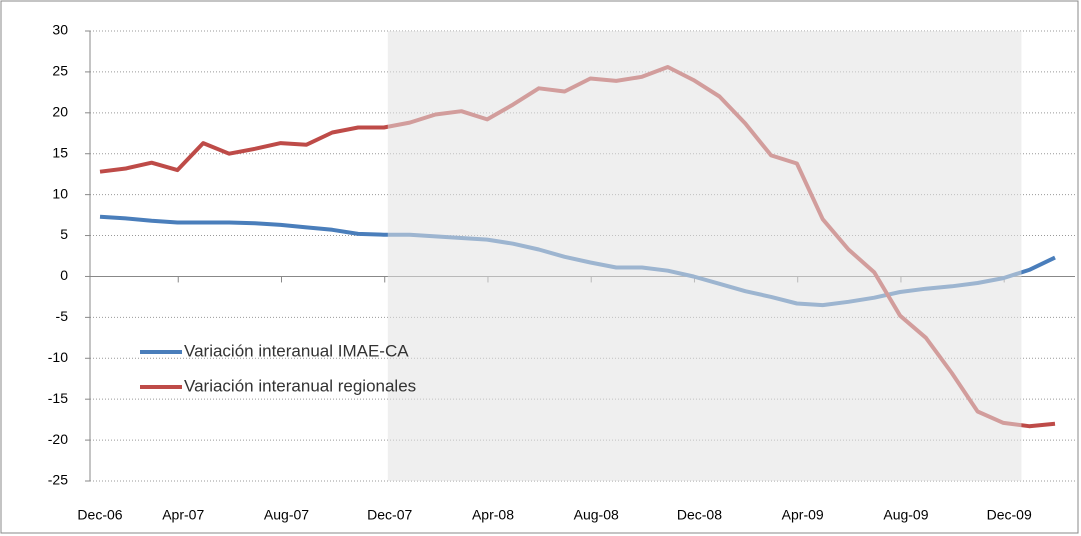  Describe the element at coordinates (58, 439) in the screenshot. I see `y-tick-label: -20` at that location.